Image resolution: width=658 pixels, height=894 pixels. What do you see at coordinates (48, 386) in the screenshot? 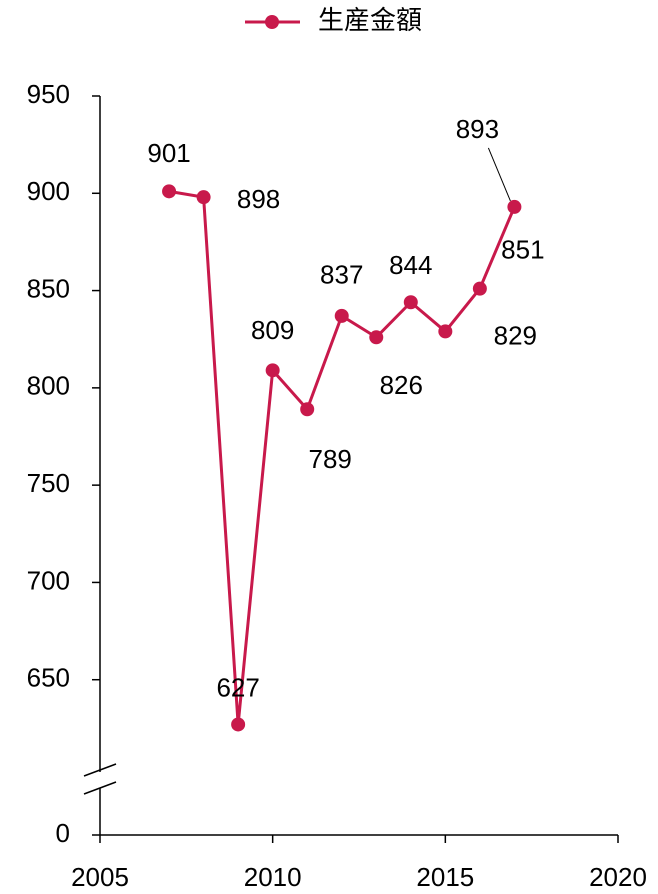
I see `y-tick-label: 800` at bounding box center [48, 386].